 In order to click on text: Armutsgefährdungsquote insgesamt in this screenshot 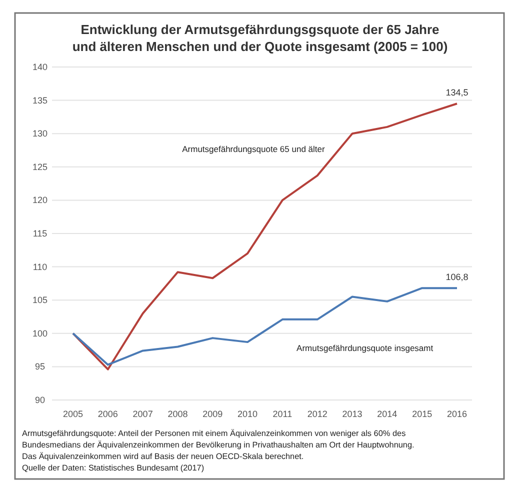, I will do `click(365, 348)`.